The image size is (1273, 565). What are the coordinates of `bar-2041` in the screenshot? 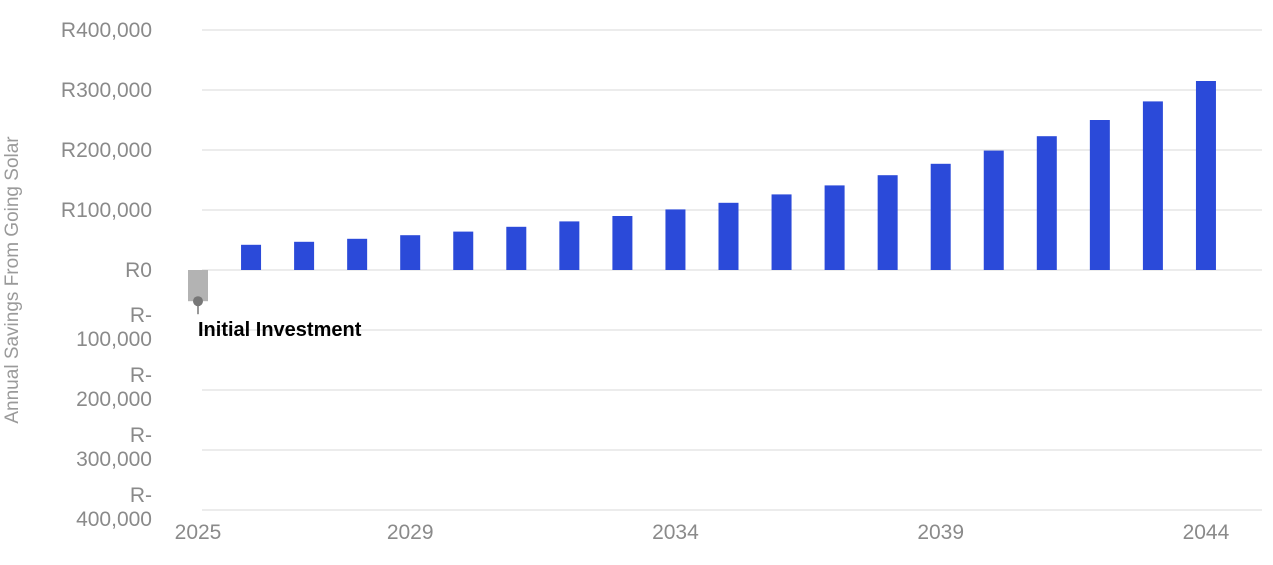 It's located at (1046, 203).